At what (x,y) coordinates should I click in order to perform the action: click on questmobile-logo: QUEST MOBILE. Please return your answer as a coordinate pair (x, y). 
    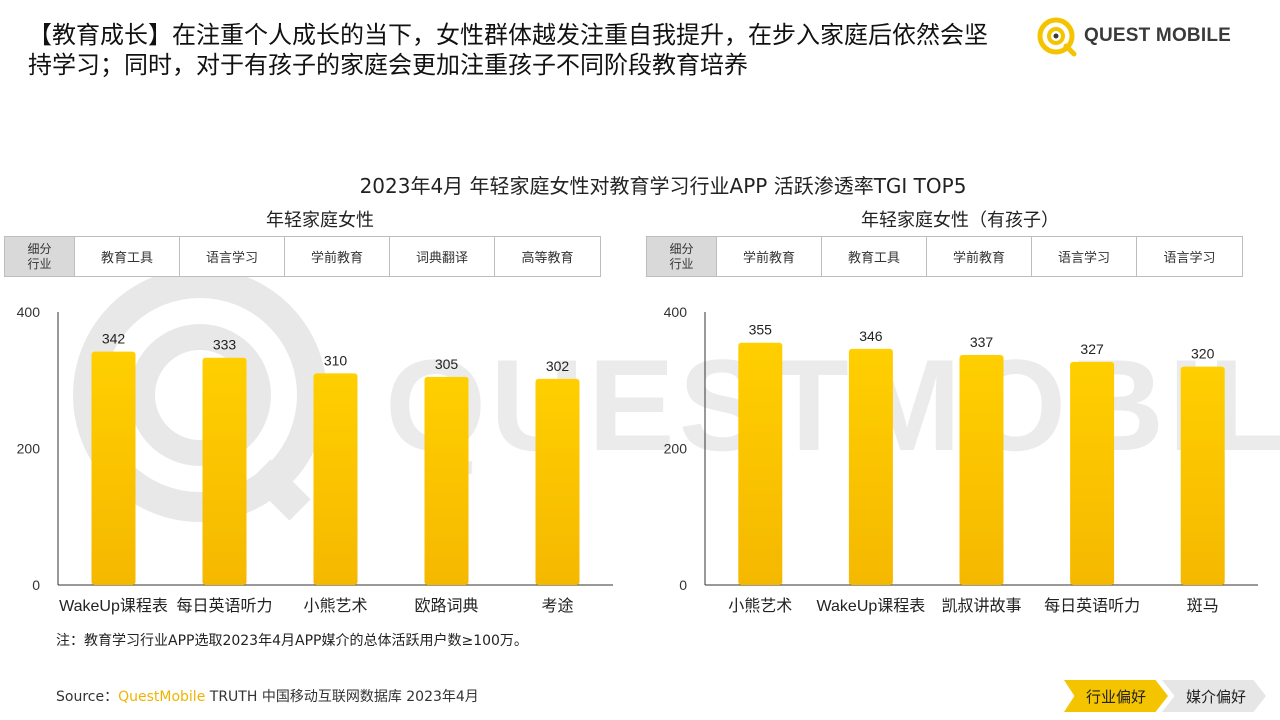
    Looking at the image, I should click on (1132, 36).